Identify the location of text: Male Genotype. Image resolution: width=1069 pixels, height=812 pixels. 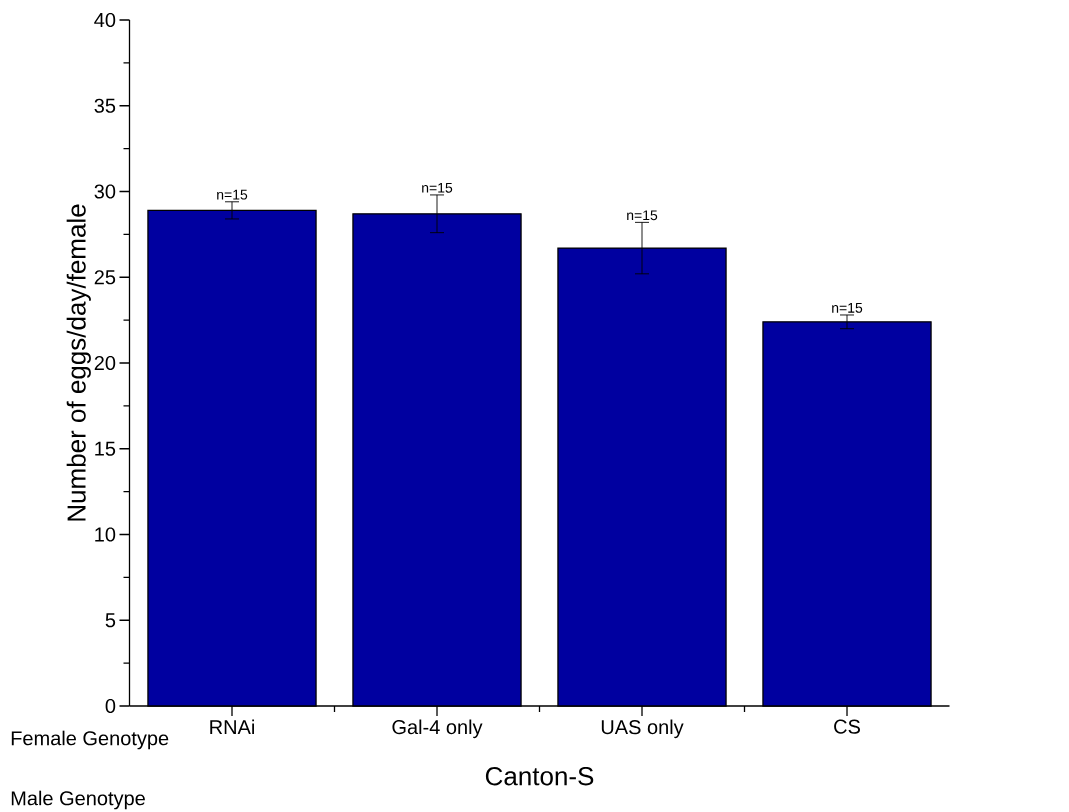
(78, 800).